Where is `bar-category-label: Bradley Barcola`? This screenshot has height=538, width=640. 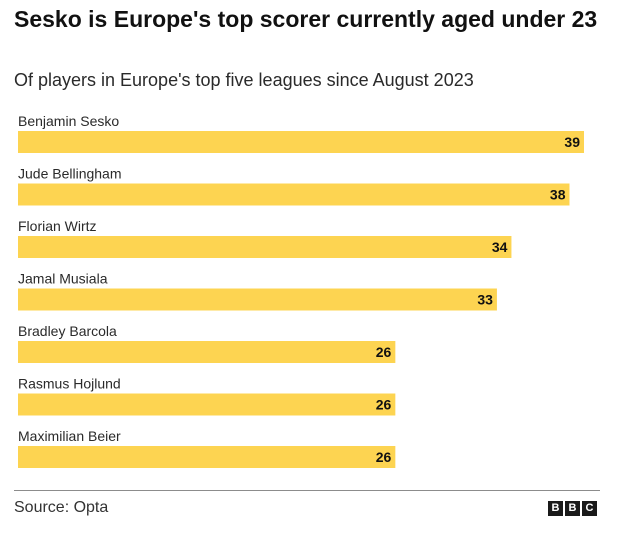 bar-category-label: Bradley Barcola is located at coordinates (67, 331).